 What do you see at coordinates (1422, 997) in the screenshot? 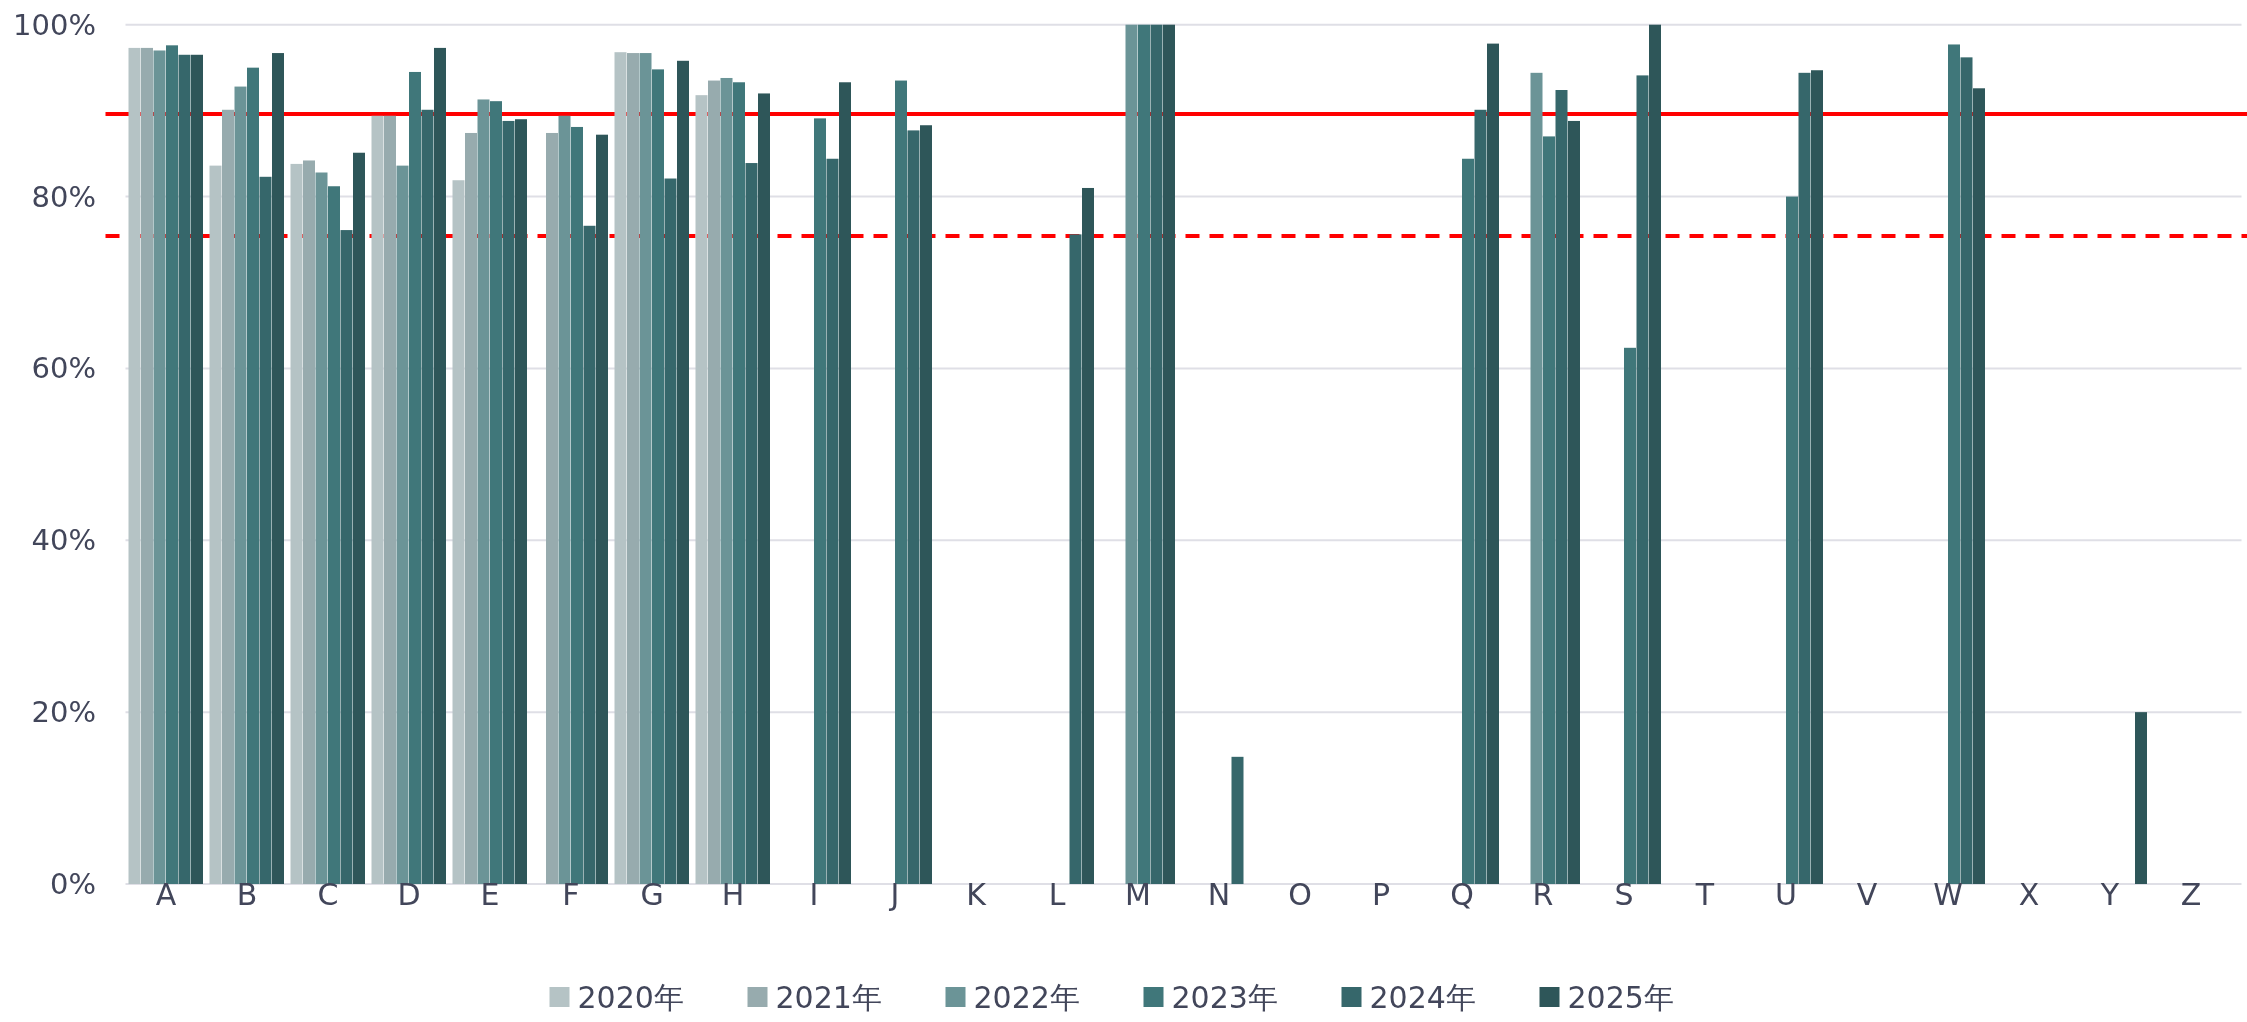
I see `legend-label: 2024年` at bounding box center [1422, 997].